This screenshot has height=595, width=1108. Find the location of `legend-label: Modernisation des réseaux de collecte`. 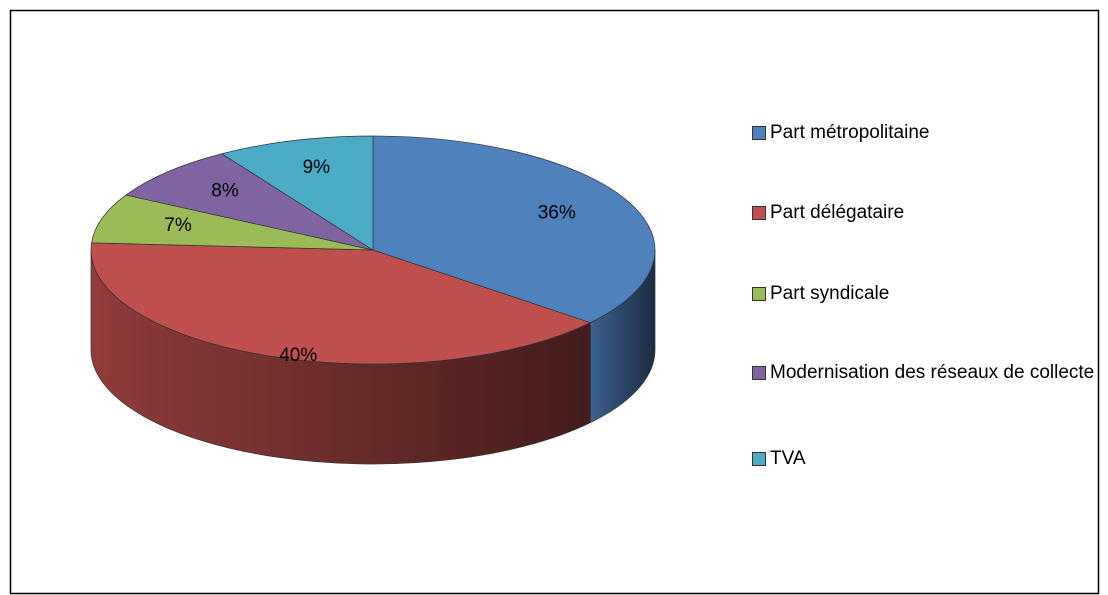

legend-label: Modernisation des réseaux de collecte is located at coordinates (932, 372).